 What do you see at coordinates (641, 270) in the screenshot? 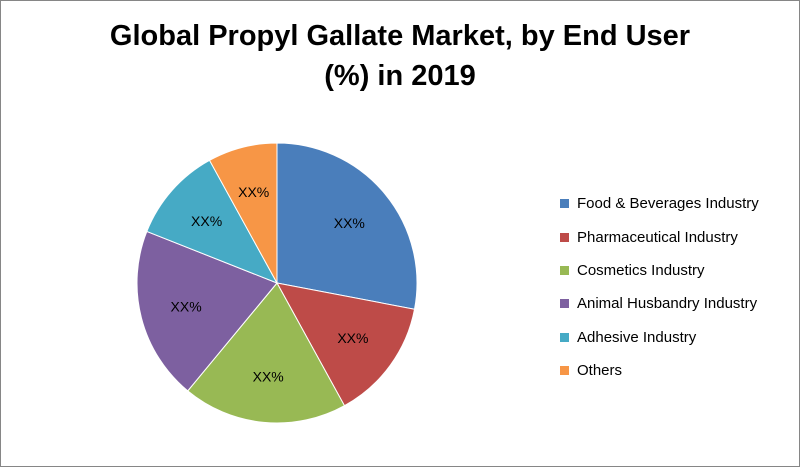
I see `legend-label: Cosmetics Industry` at bounding box center [641, 270].